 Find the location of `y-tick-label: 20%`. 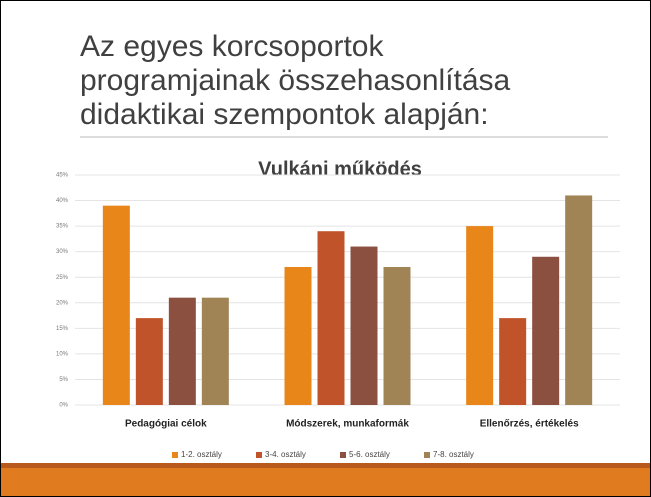

y-tick-label: 20% is located at coordinates (62, 303).